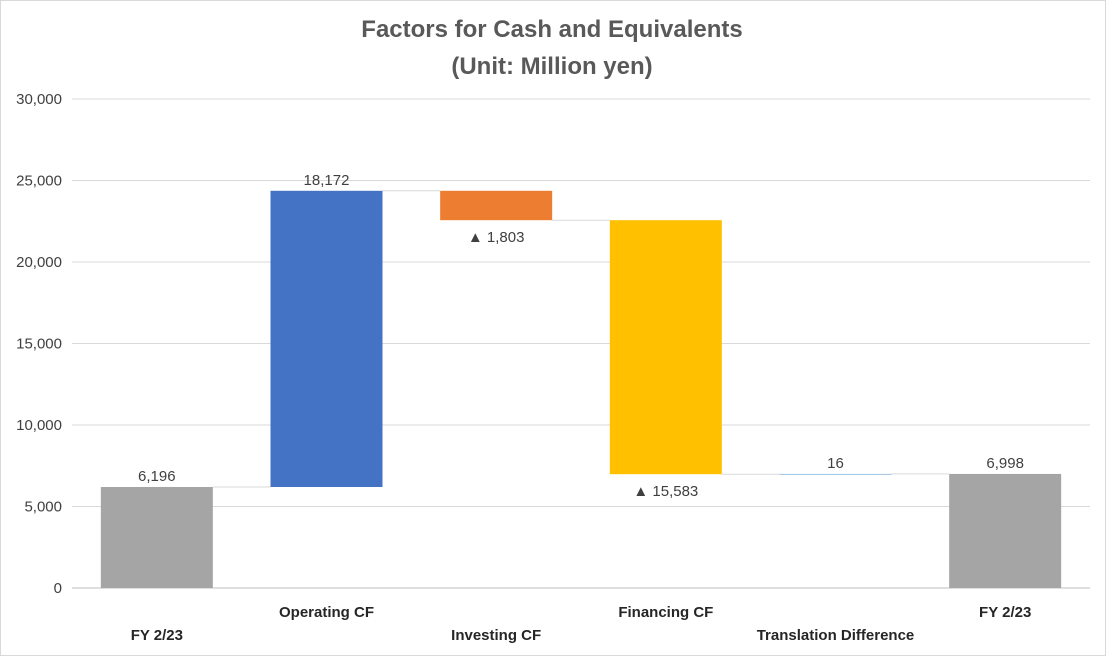  I want to click on y-tick-label: 10,000, so click(39, 425).